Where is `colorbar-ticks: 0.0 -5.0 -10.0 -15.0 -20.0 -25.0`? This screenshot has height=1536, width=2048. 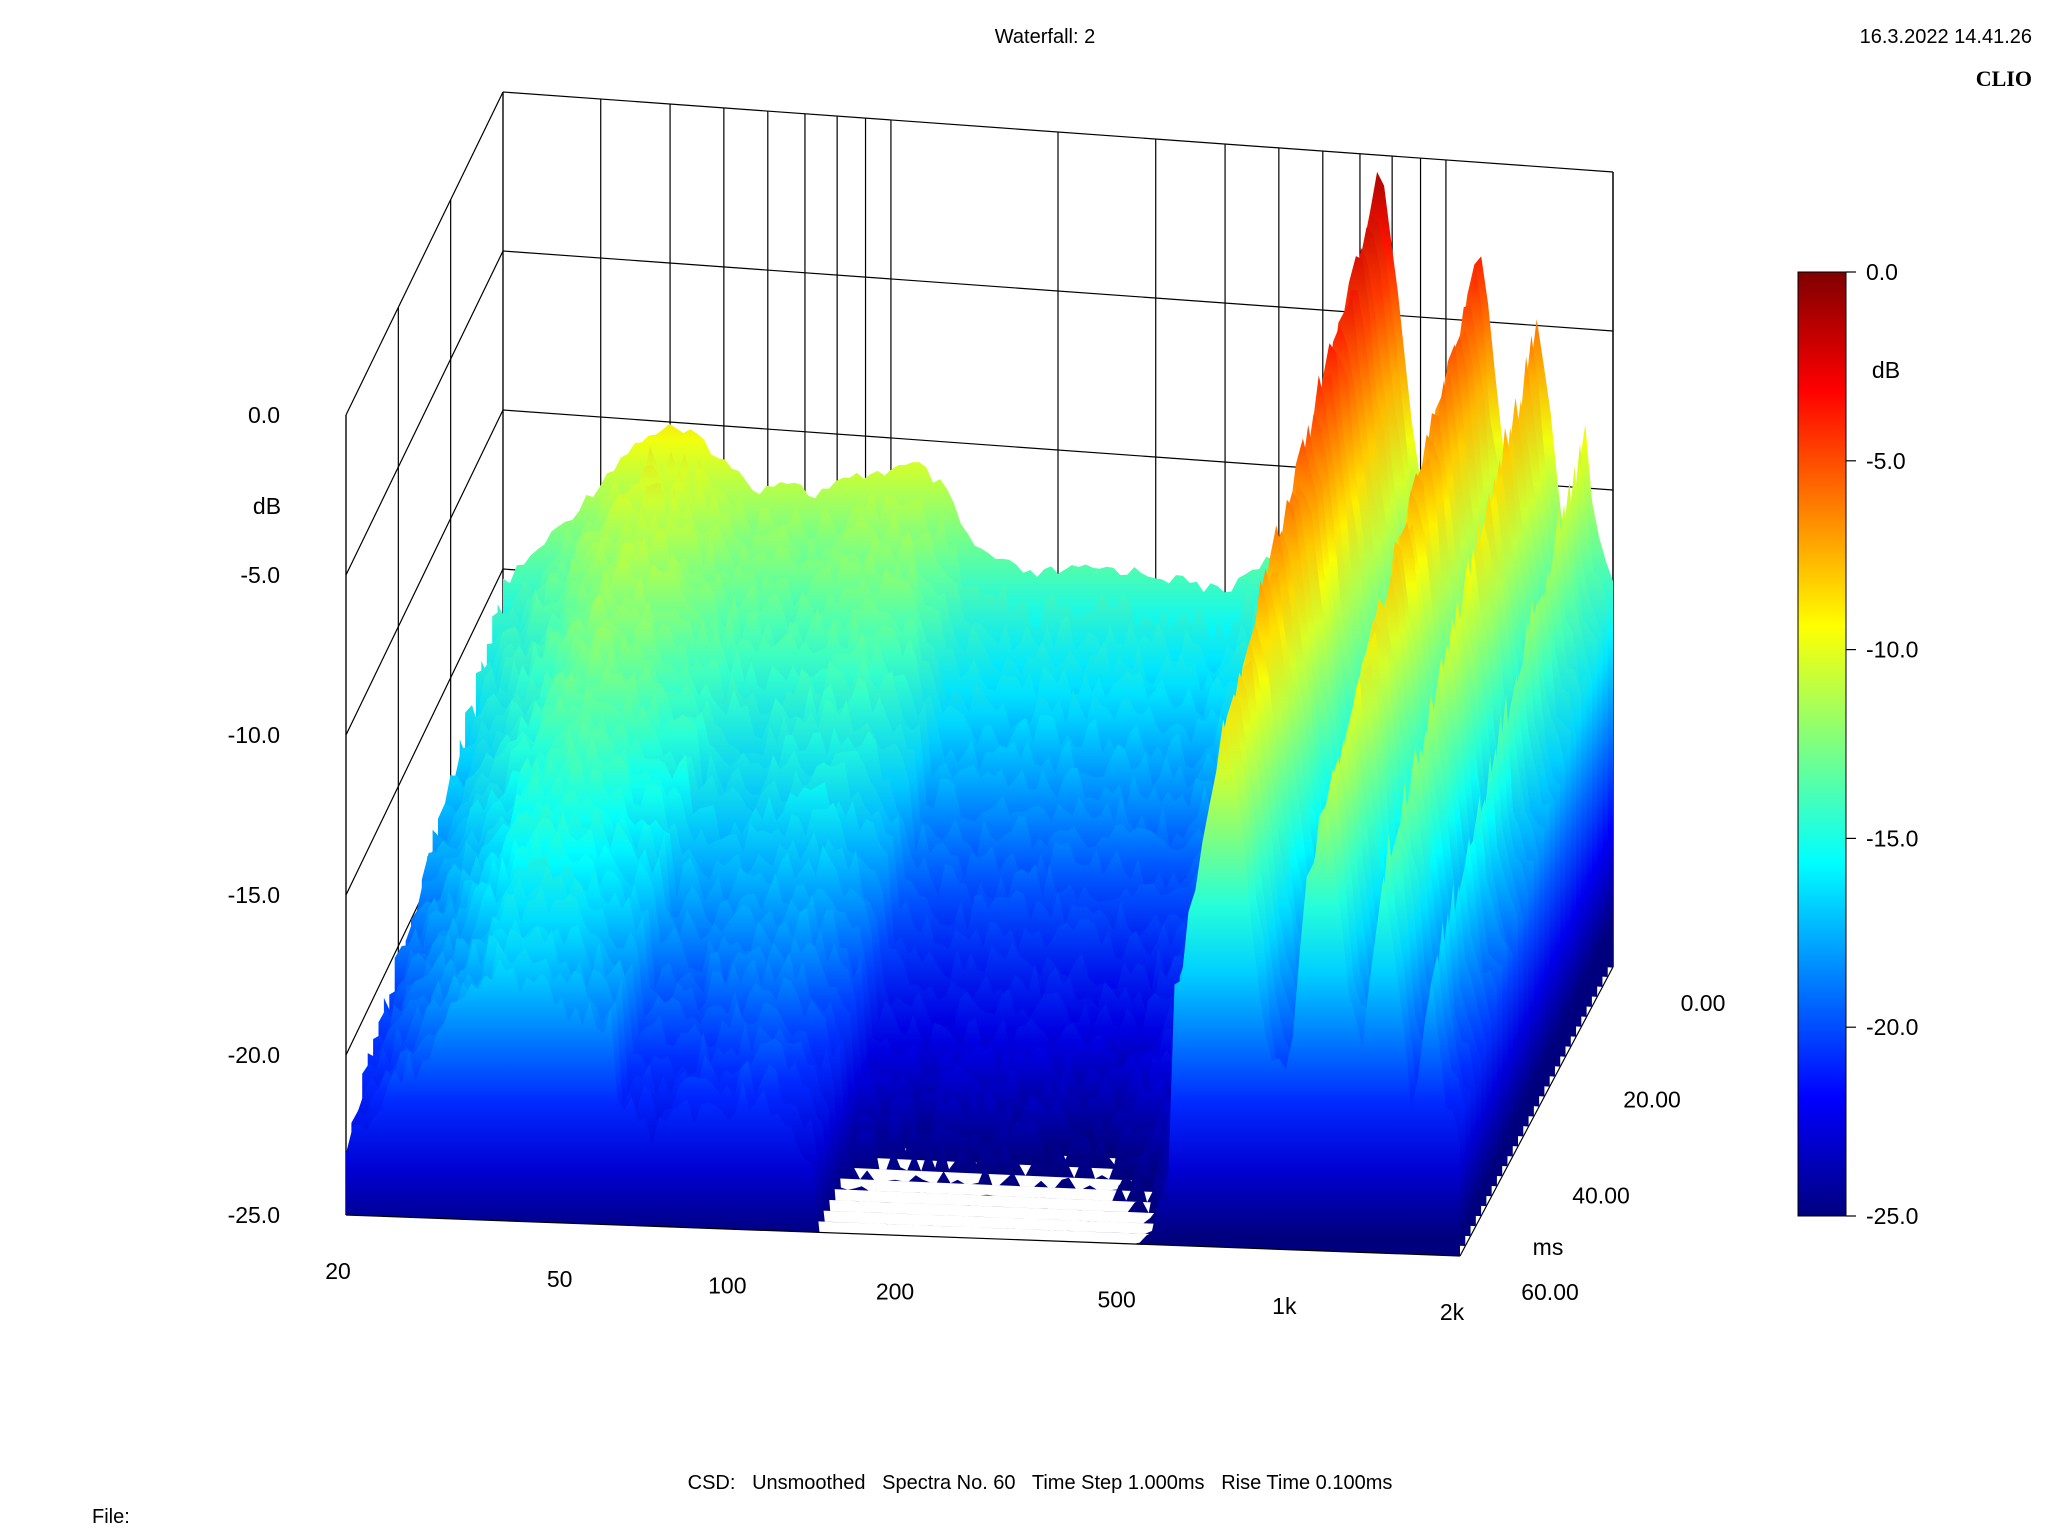 colorbar-ticks: 0.0 -5.0 -10.0 -15.0 -20.0 -25.0 is located at coordinates (1882, 744).